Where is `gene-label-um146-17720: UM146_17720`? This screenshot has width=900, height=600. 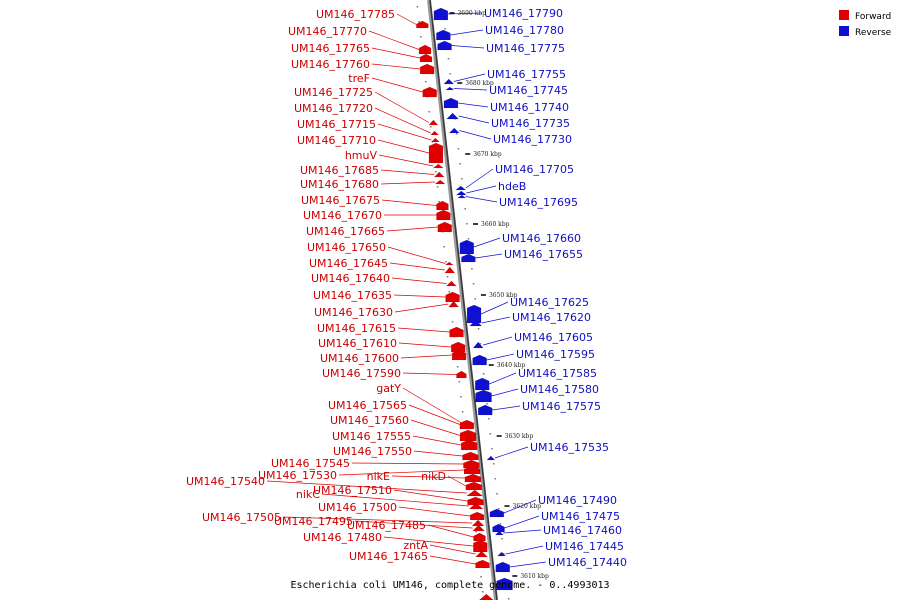
gene-label-um146-17720: UM146_17720 is located at coordinates (333, 108).